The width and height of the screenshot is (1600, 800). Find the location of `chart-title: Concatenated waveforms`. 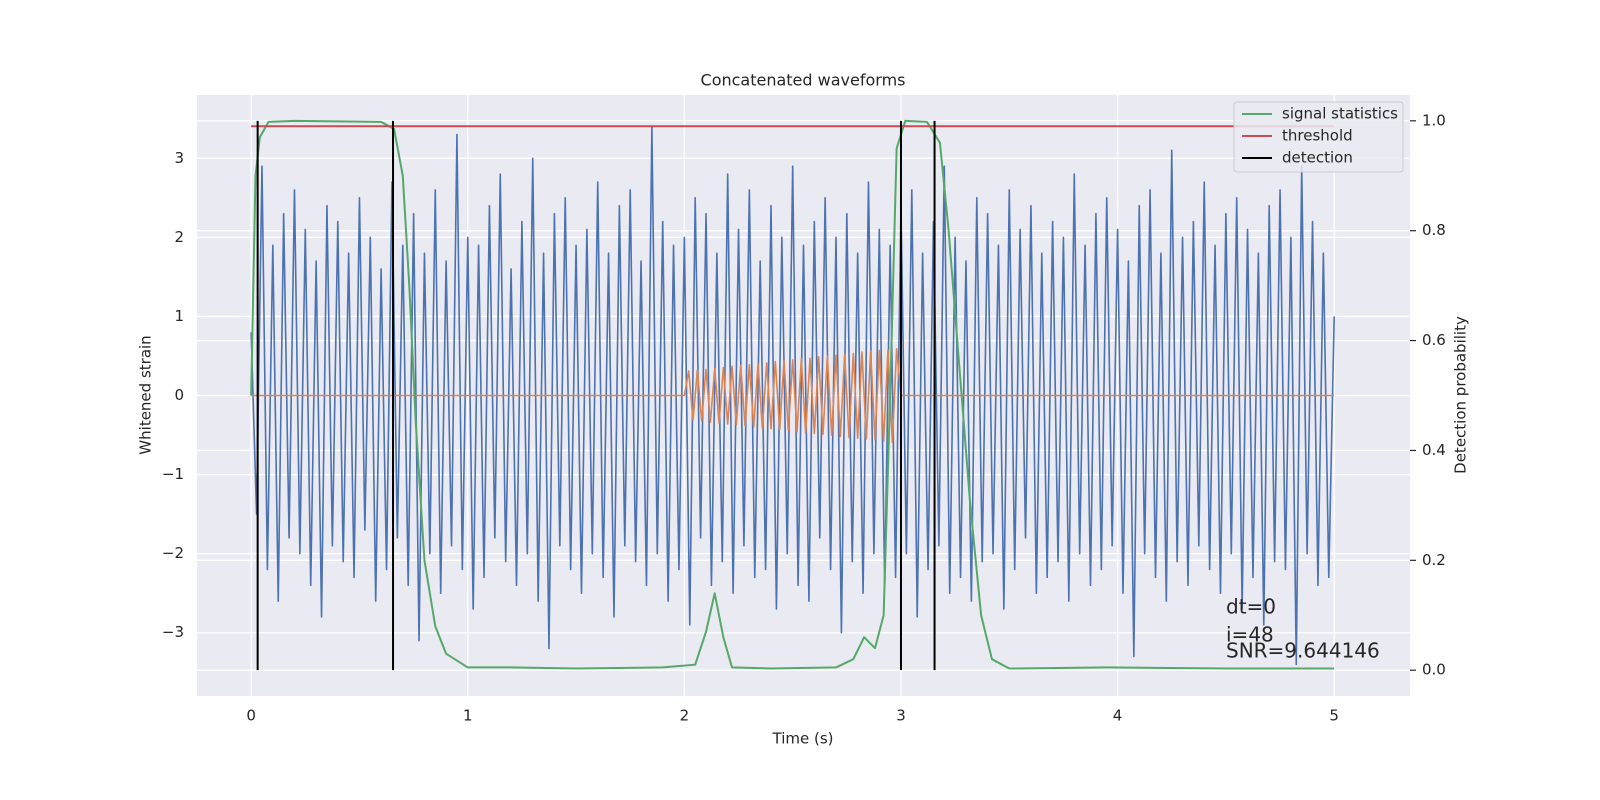

chart-title: Concatenated waveforms is located at coordinates (803, 80).